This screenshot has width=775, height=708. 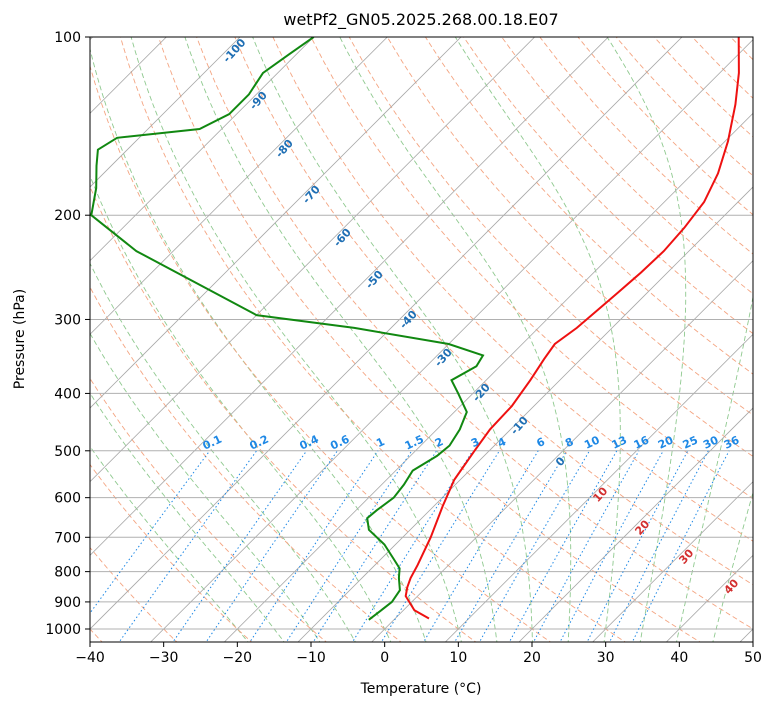 What do you see at coordinates (679, 658) in the screenshot?
I see `x-tick-label: 40` at bounding box center [679, 658].